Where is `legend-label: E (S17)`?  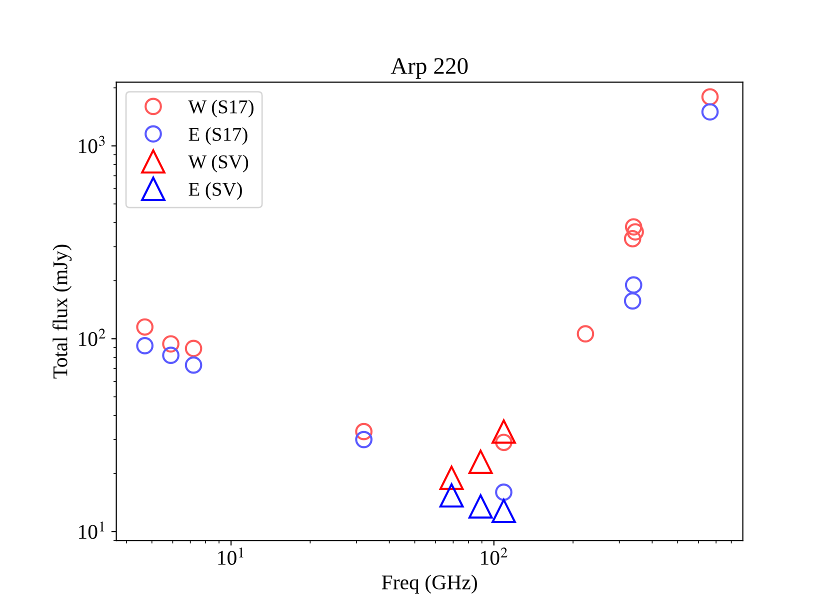 legend-label: E (S17) is located at coordinates (218, 136).